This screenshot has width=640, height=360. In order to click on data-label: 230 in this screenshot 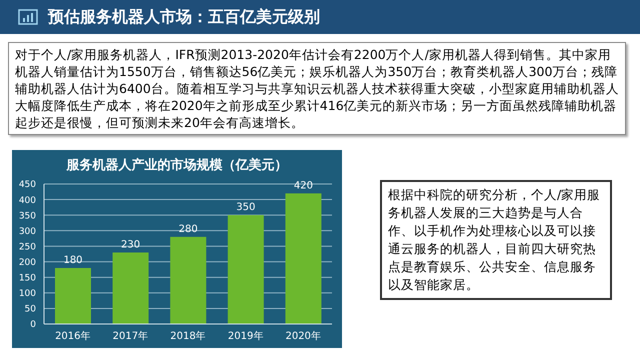, I will do `click(130, 244)`.